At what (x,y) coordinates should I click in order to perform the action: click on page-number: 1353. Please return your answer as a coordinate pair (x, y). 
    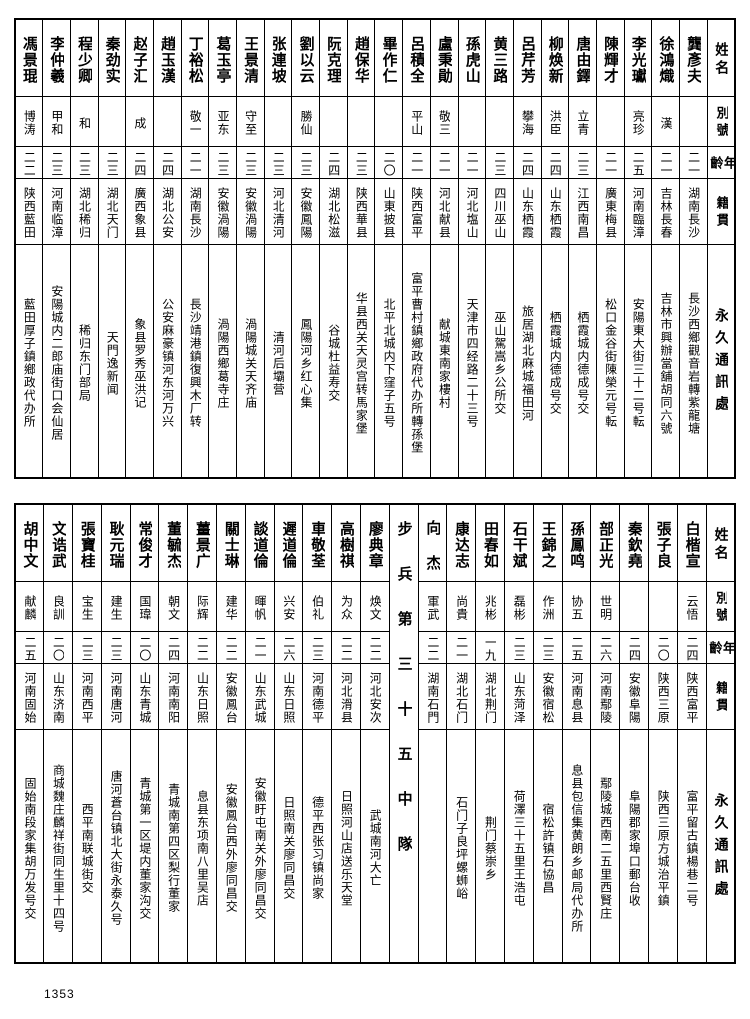
    Looking at the image, I should click on (59, 994).